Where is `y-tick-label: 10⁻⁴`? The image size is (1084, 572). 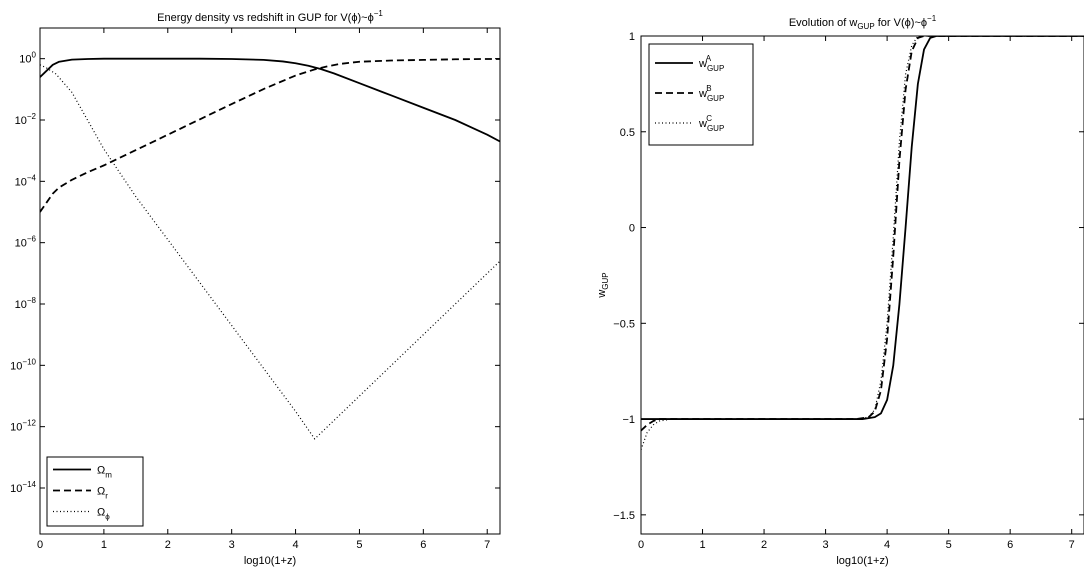 y-tick-label: 10⁻⁴ is located at coordinates (26, 180).